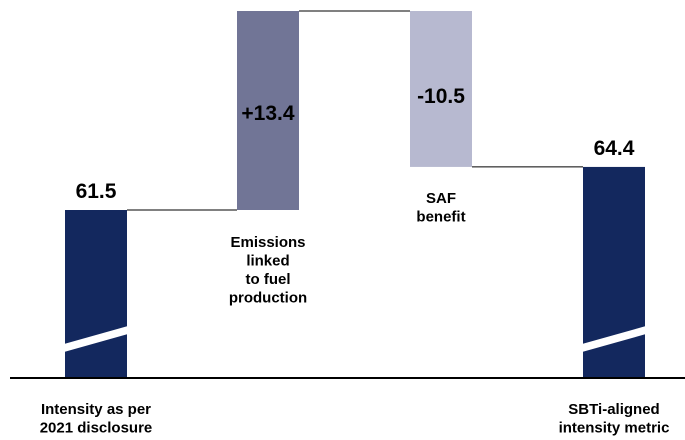 This screenshot has width=685, height=440. What do you see at coordinates (267, 261) in the screenshot?
I see `category-label-line: linked` at bounding box center [267, 261].